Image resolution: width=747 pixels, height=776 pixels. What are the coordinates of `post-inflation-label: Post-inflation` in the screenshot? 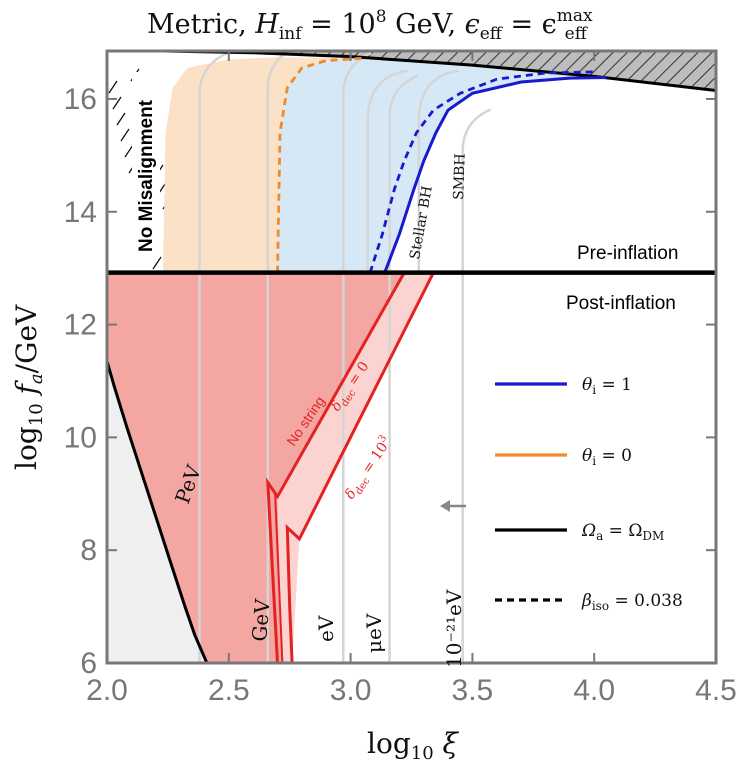 It's located at (621, 303).